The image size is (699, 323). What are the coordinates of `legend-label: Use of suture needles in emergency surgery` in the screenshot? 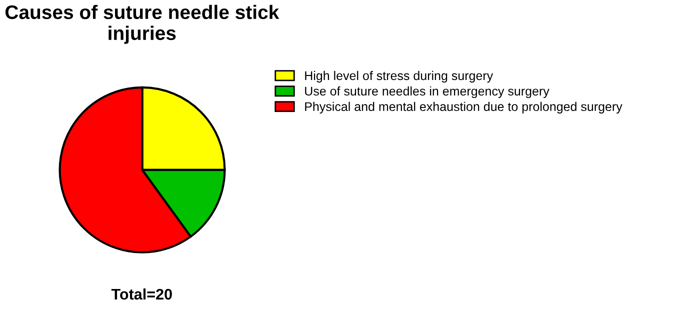 It's located at (427, 92).